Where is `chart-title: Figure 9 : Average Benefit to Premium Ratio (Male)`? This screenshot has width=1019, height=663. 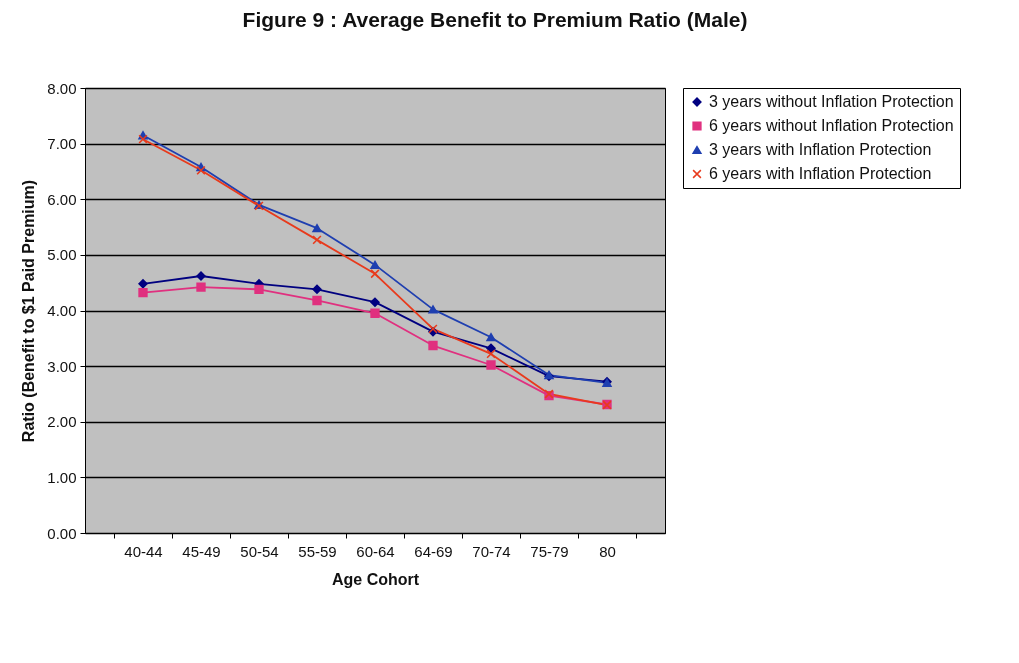 chart-title: Figure 9 : Average Benefit to Premium Ratio (Male) is located at coordinates (495, 19).